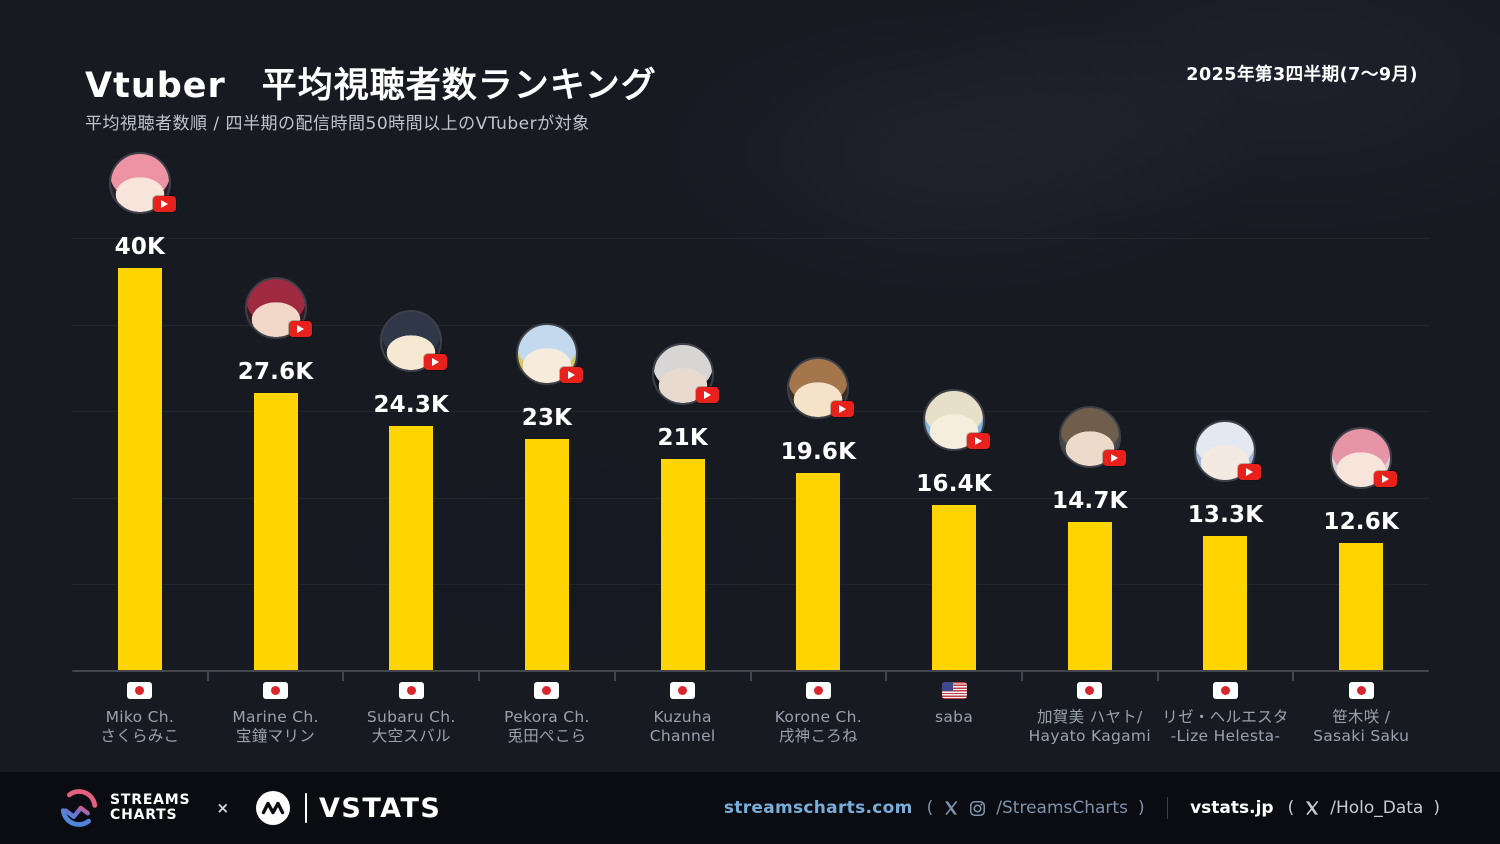 Image resolution: width=1500 pixels, height=844 pixels. What do you see at coordinates (140, 726) in the screenshot?
I see `streamer-name: Miko Ch. さくらみこ` at bounding box center [140, 726].